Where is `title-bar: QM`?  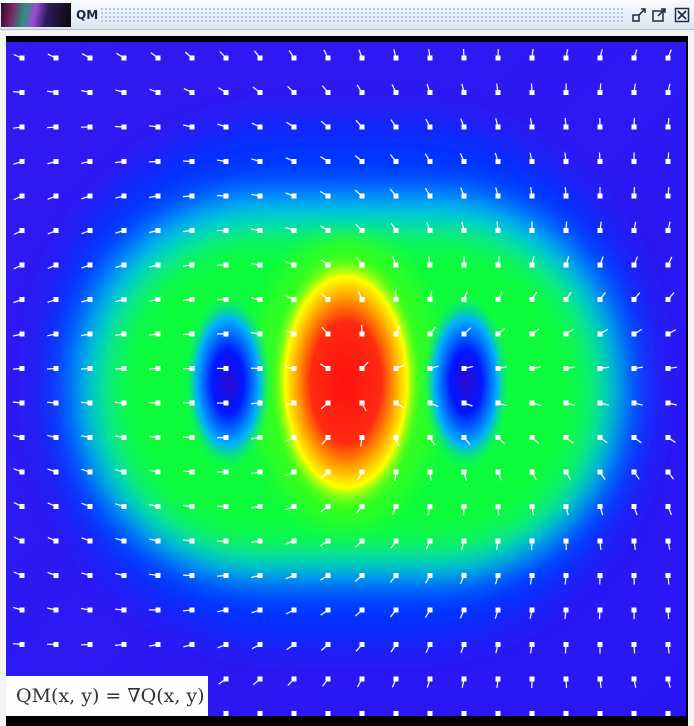
title-bar: QM is located at coordinates (347, 15).